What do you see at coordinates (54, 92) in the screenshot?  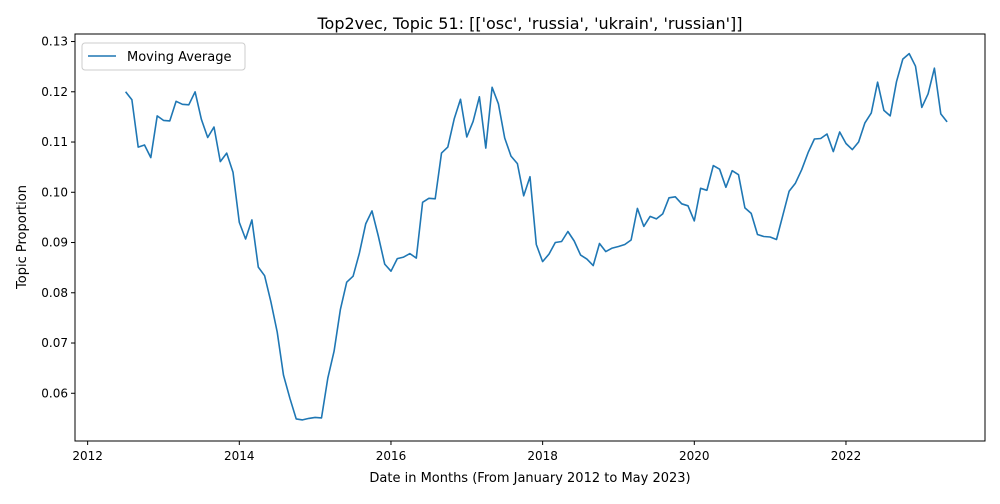 I see `y-tick-label: 0.12` at bounding box center [54, 92].